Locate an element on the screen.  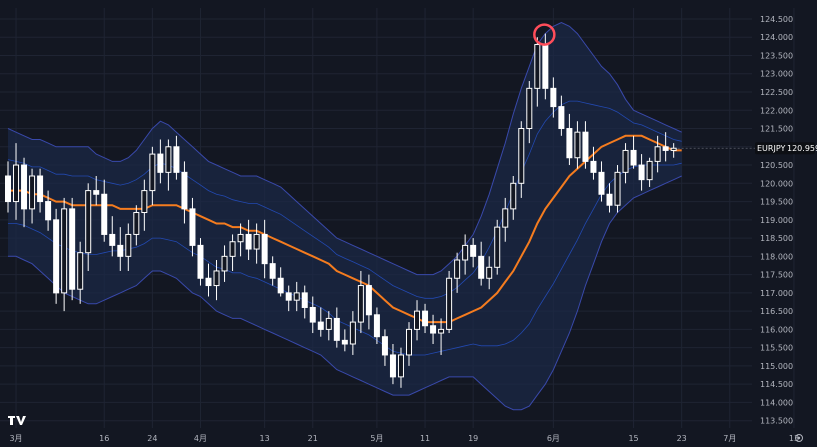
y-tick-label: 119.000 is located at coordinates (776, 220).